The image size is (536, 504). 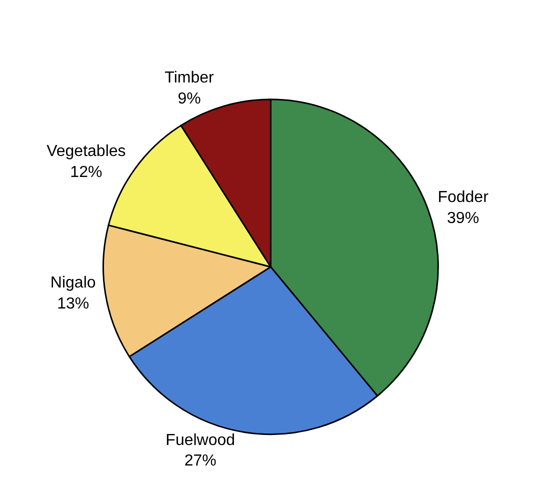 I want to click on slice-label: Fuelwood, so click(x=201, y=440).